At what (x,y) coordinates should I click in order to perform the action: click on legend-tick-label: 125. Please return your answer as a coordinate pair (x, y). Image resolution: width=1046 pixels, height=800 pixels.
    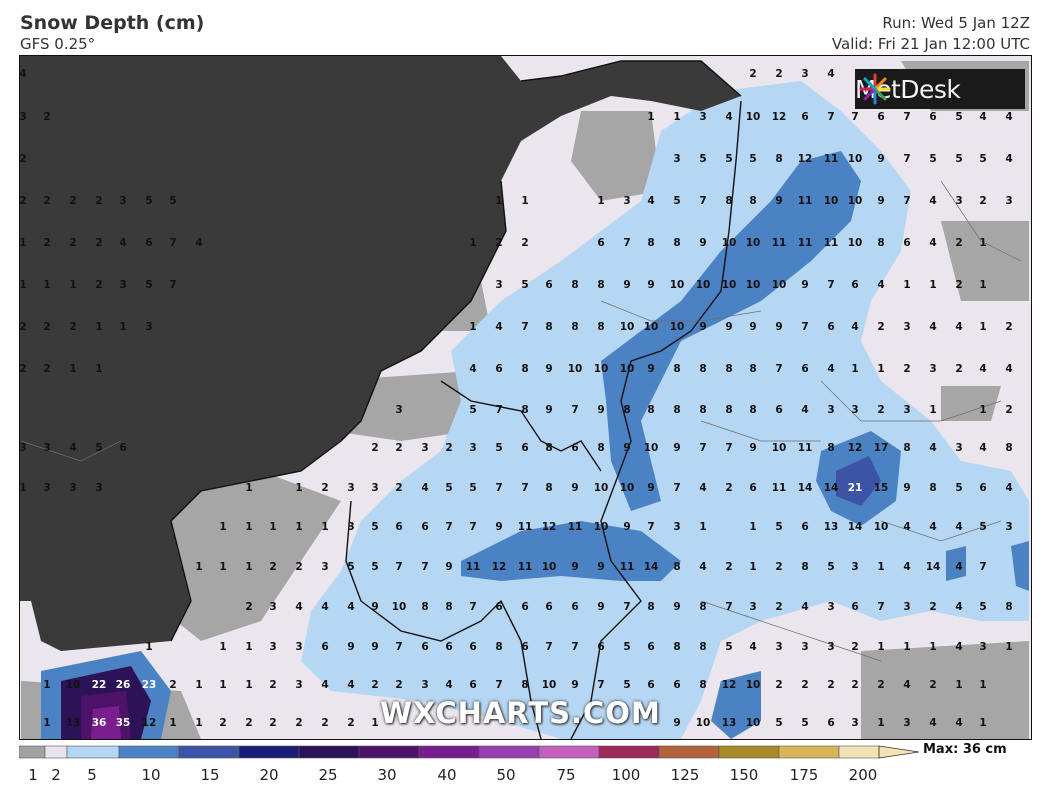
    Looking at the image, I should click on (685, 775).